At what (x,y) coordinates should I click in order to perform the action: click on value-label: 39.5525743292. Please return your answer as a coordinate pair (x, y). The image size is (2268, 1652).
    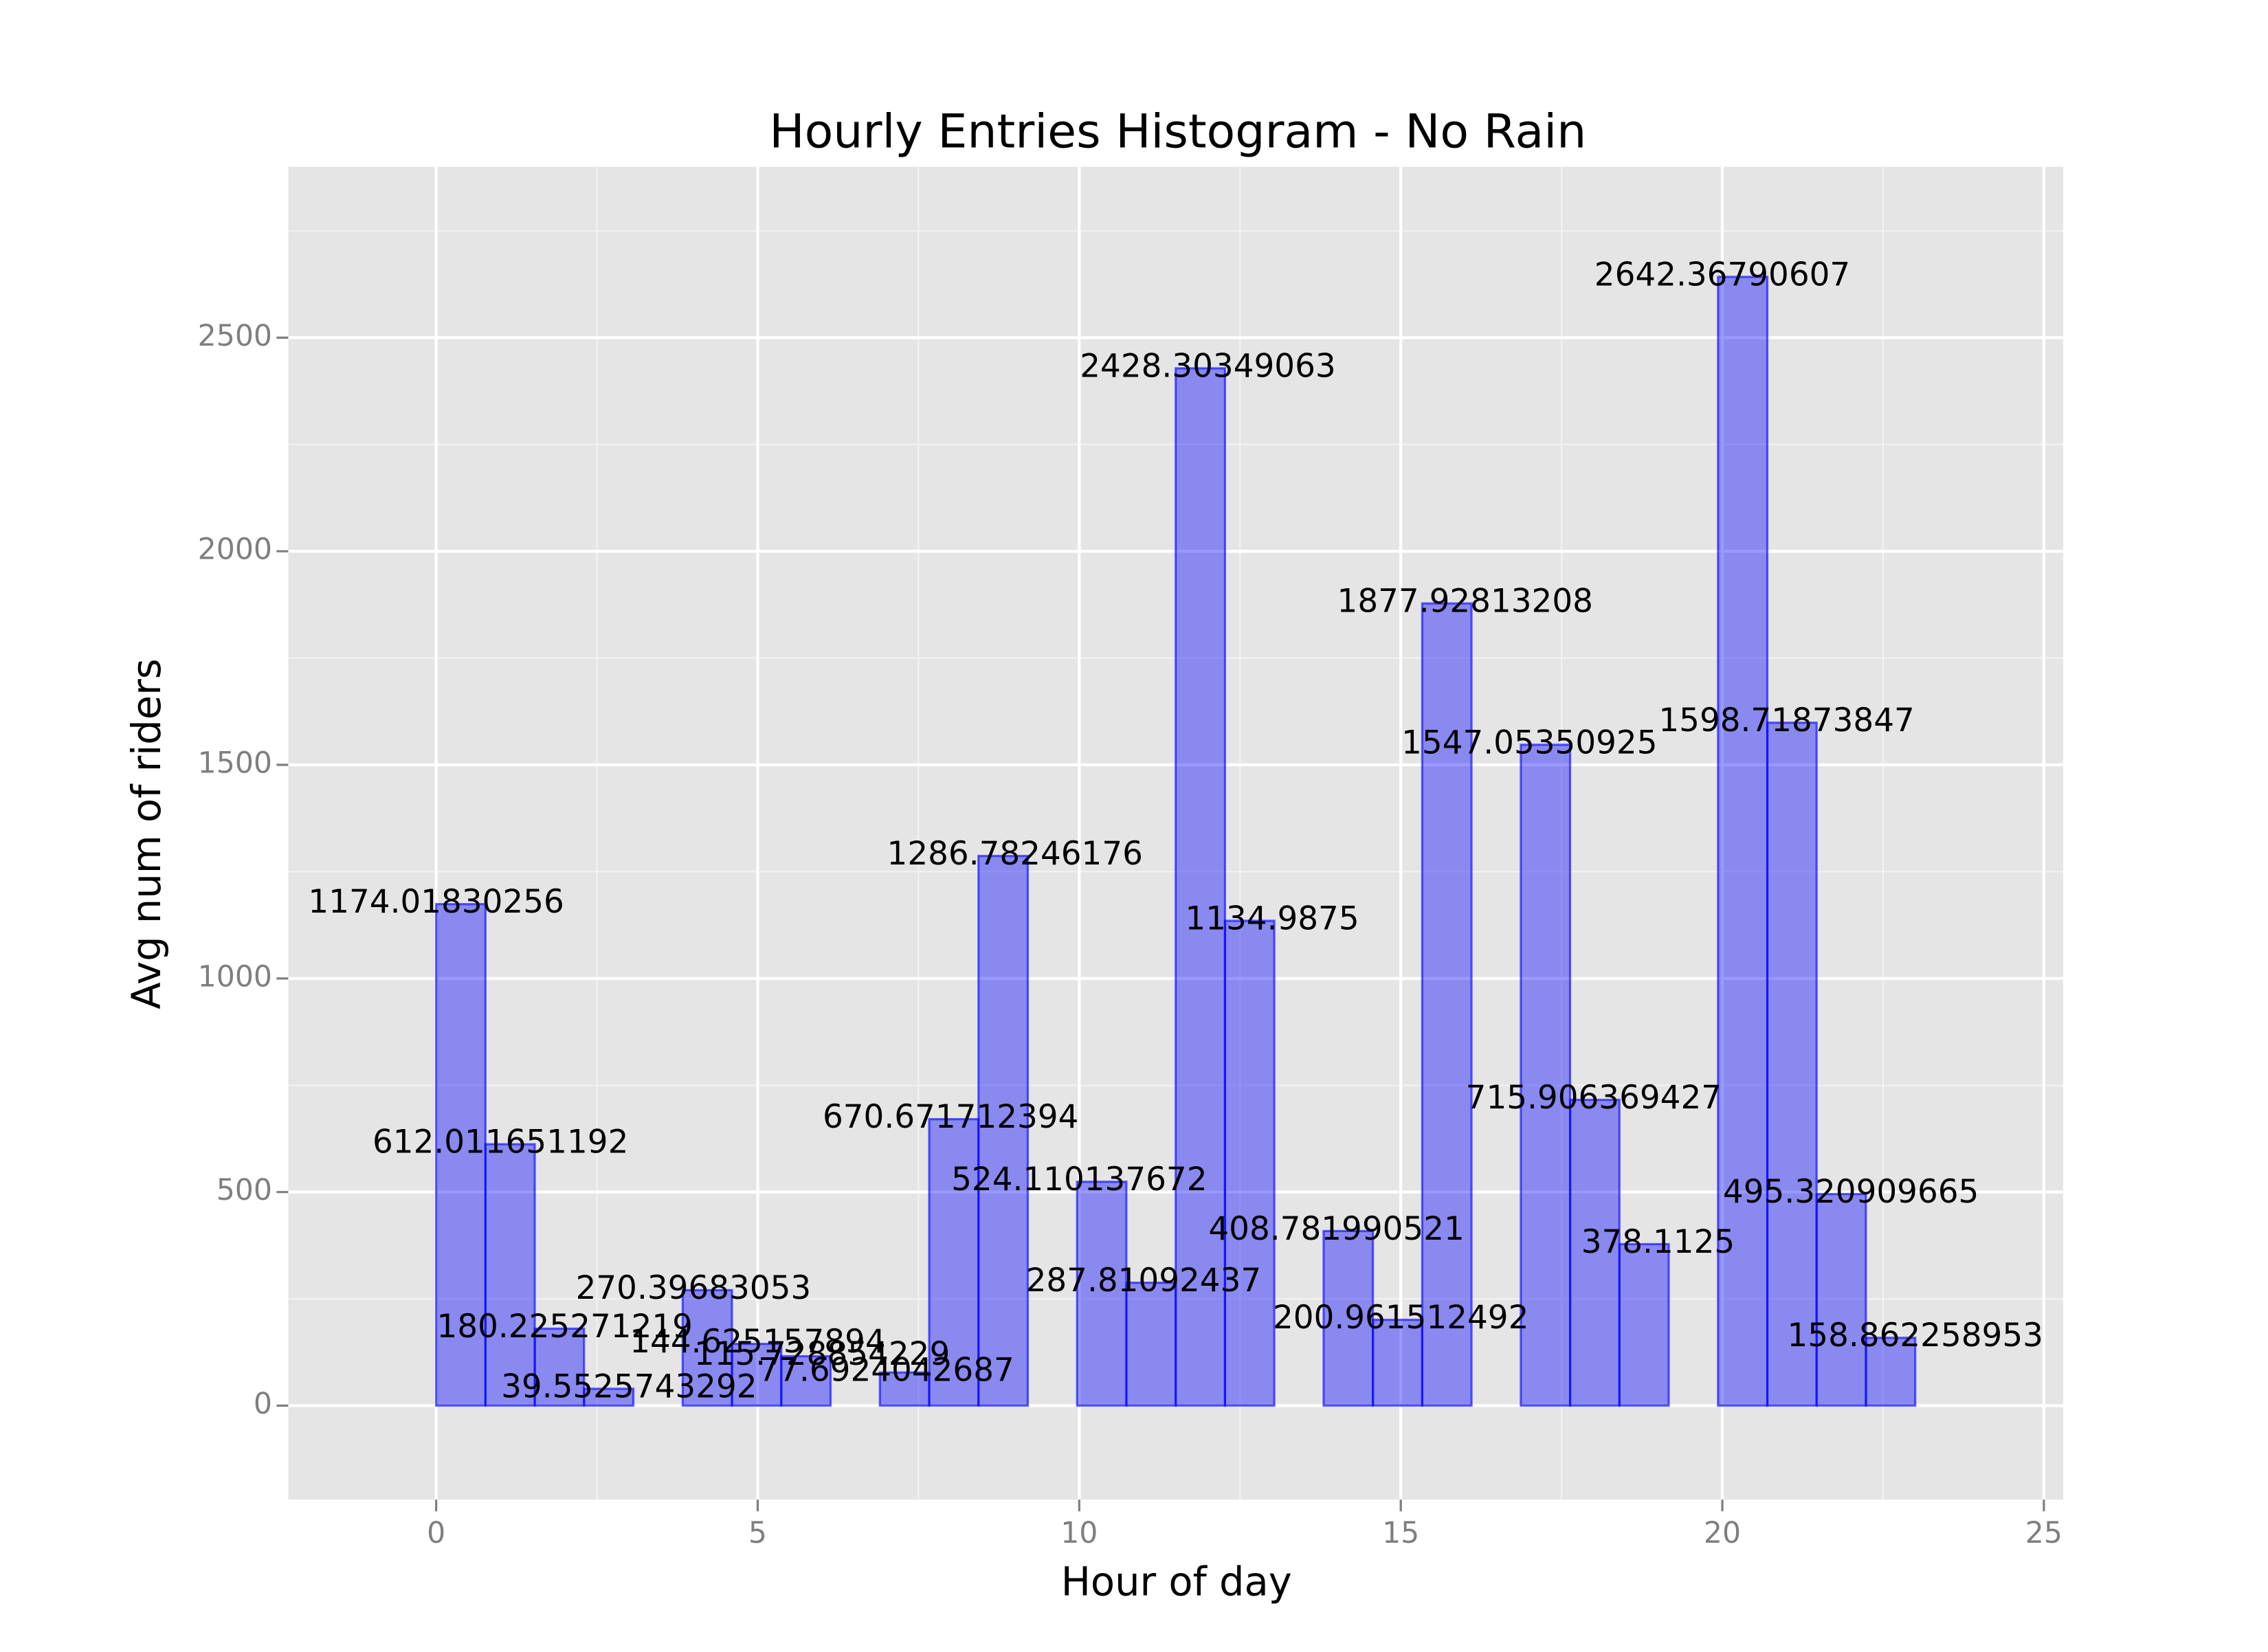
    Looking at the image, I should click on (629, 1386).